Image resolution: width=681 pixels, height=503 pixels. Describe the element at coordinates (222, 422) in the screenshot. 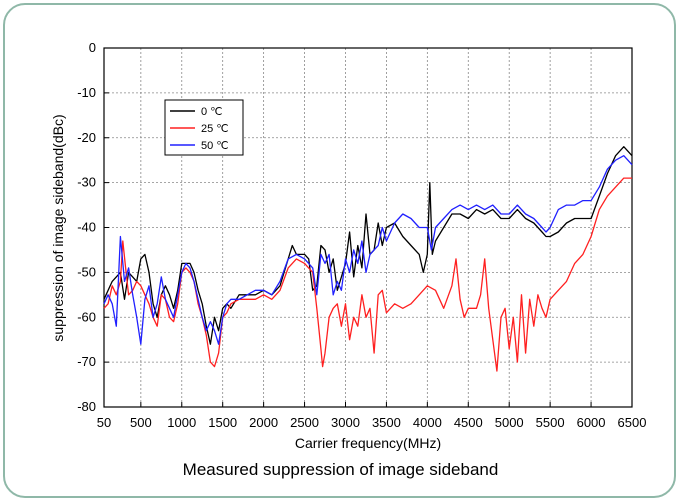

I see `x-tick-label: 1500` at that location.